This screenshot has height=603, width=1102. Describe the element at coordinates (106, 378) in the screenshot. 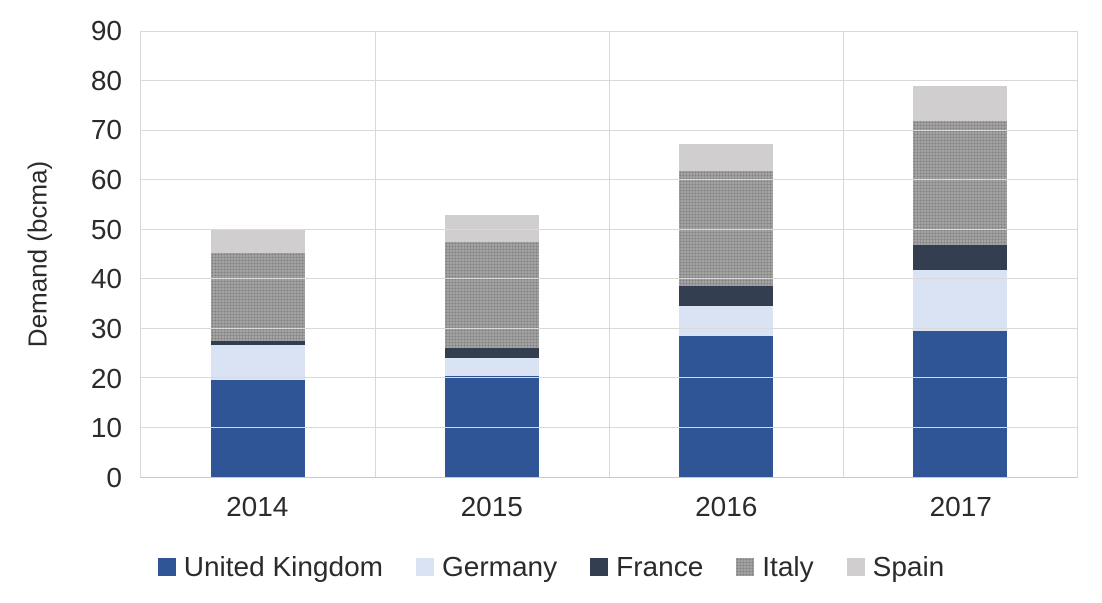

I see `y-tick-label: 20` at that location.